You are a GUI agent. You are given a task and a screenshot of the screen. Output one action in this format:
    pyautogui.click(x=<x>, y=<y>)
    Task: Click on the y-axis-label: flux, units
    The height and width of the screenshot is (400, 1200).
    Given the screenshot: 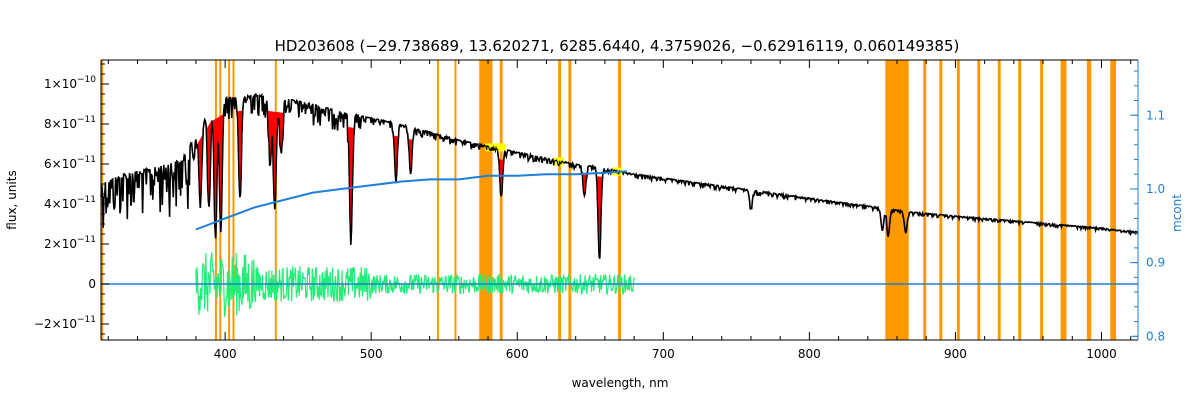 What is the action you would take?
    pyautogui.click(x=12, y=199)
    